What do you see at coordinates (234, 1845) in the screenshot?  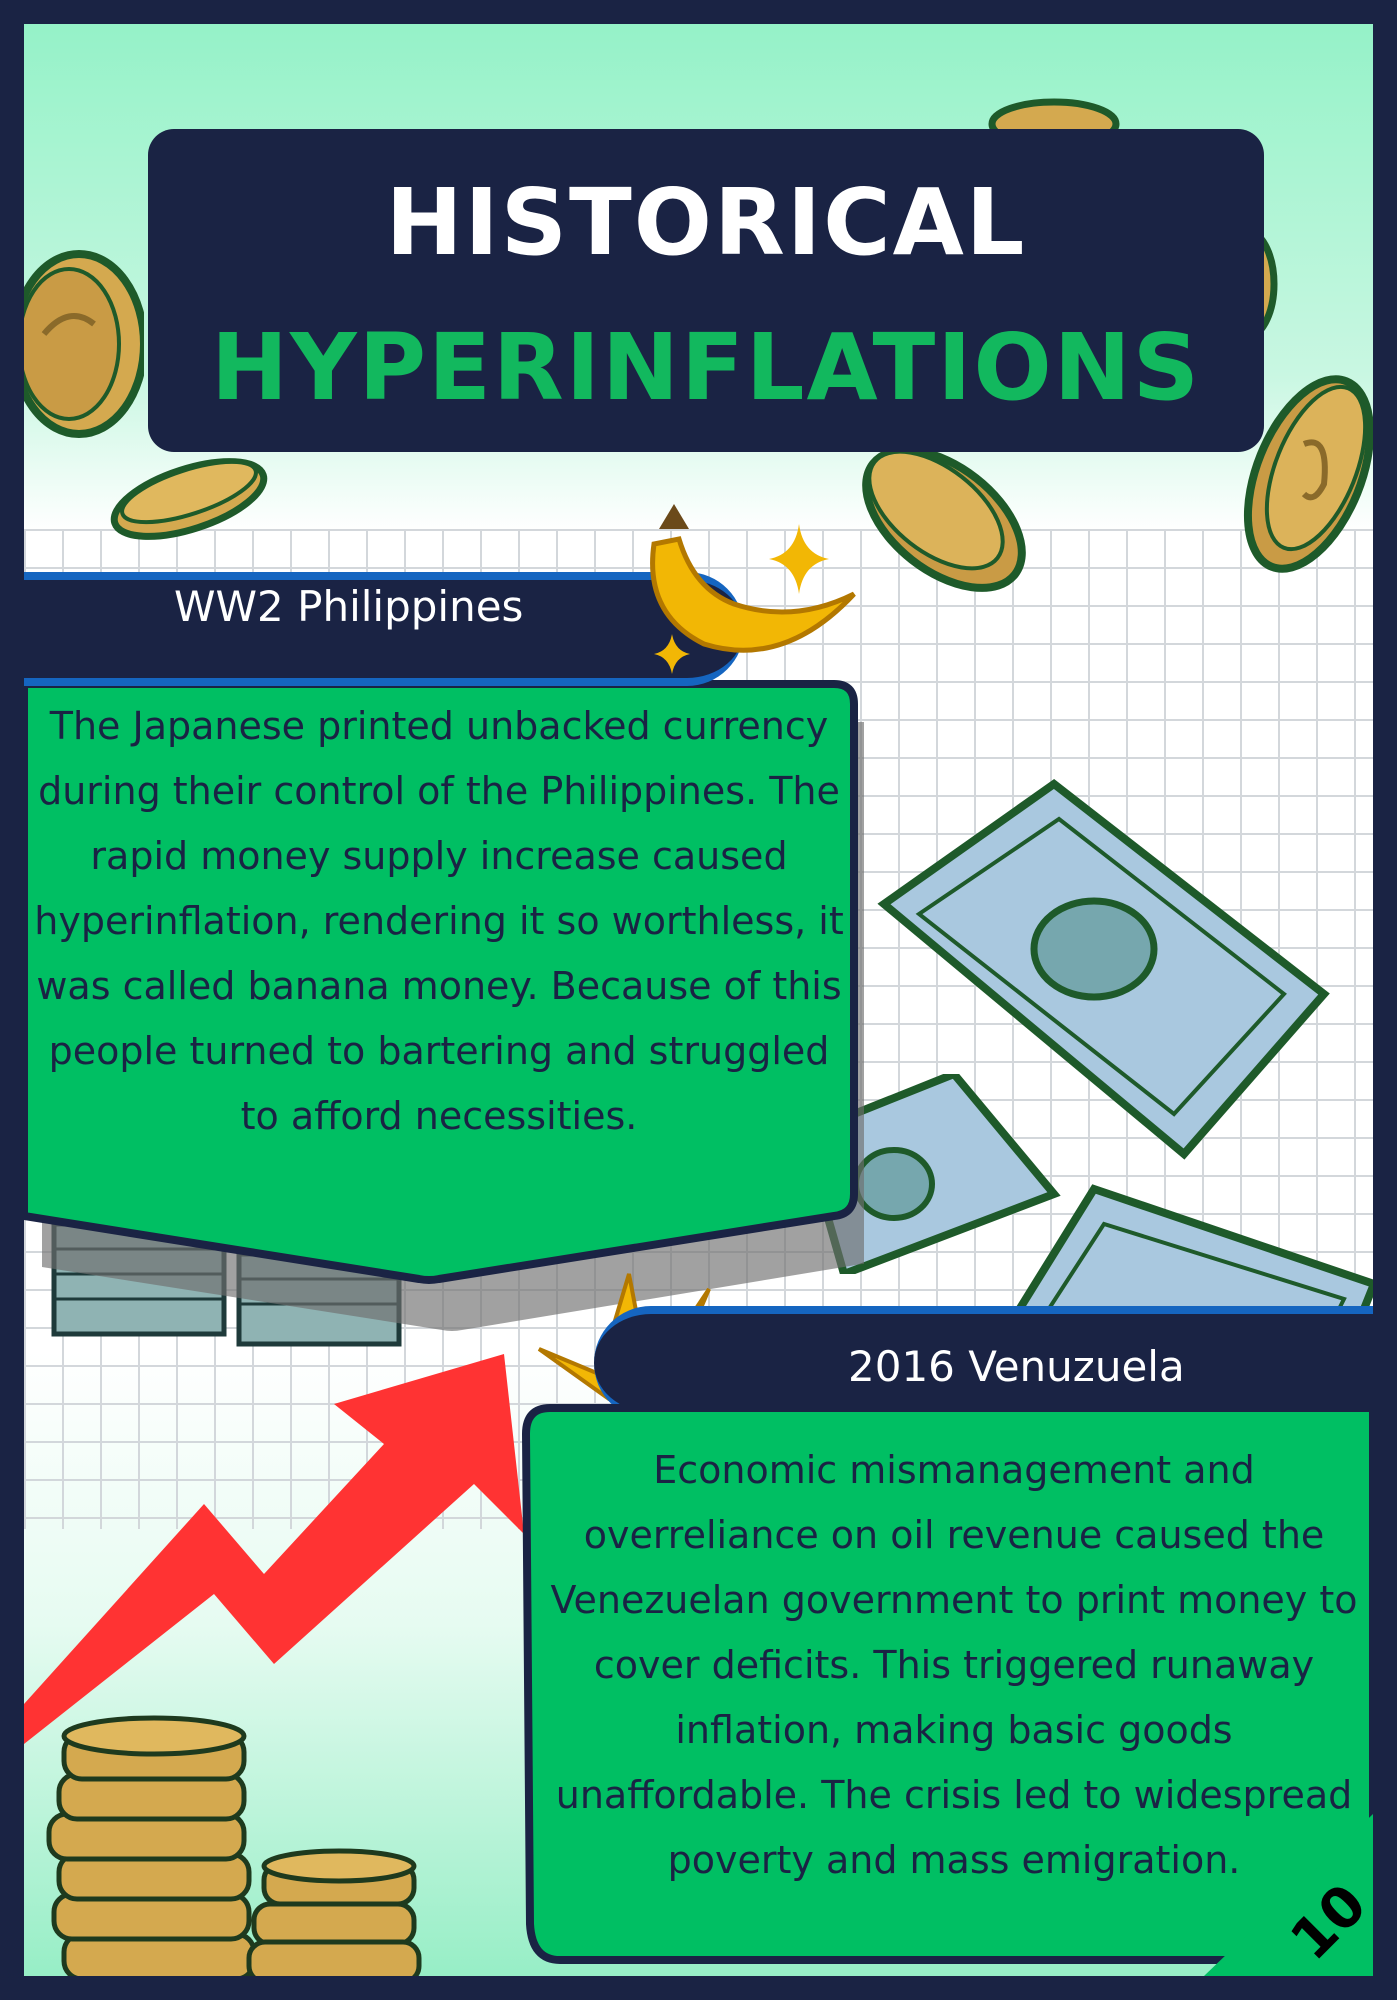 I see `coin-stack-icon` at bounding box center [234, 1845].